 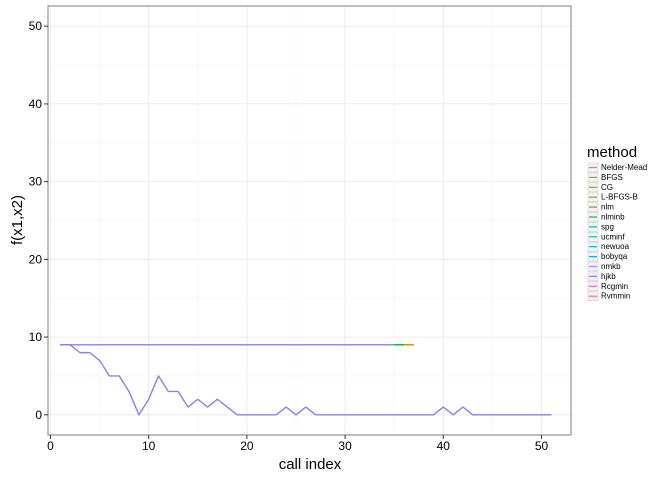 I want to click on x-tick-label: 40, so click(x=444, y=446).